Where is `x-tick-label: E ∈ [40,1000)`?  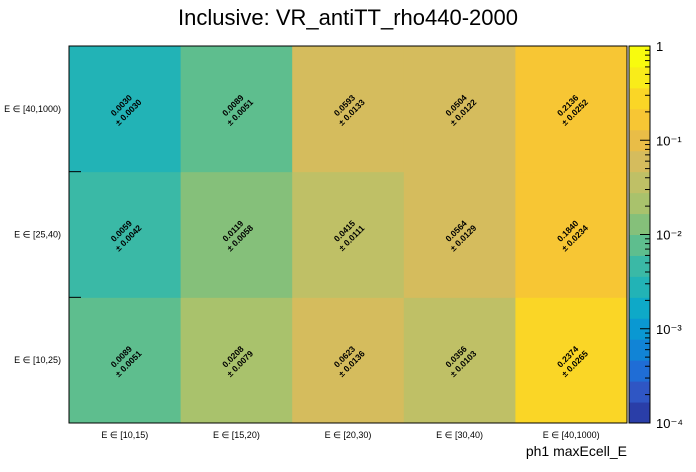
x-tick-label: E ∈ [40,1000) is located at coordinates (571, 435).